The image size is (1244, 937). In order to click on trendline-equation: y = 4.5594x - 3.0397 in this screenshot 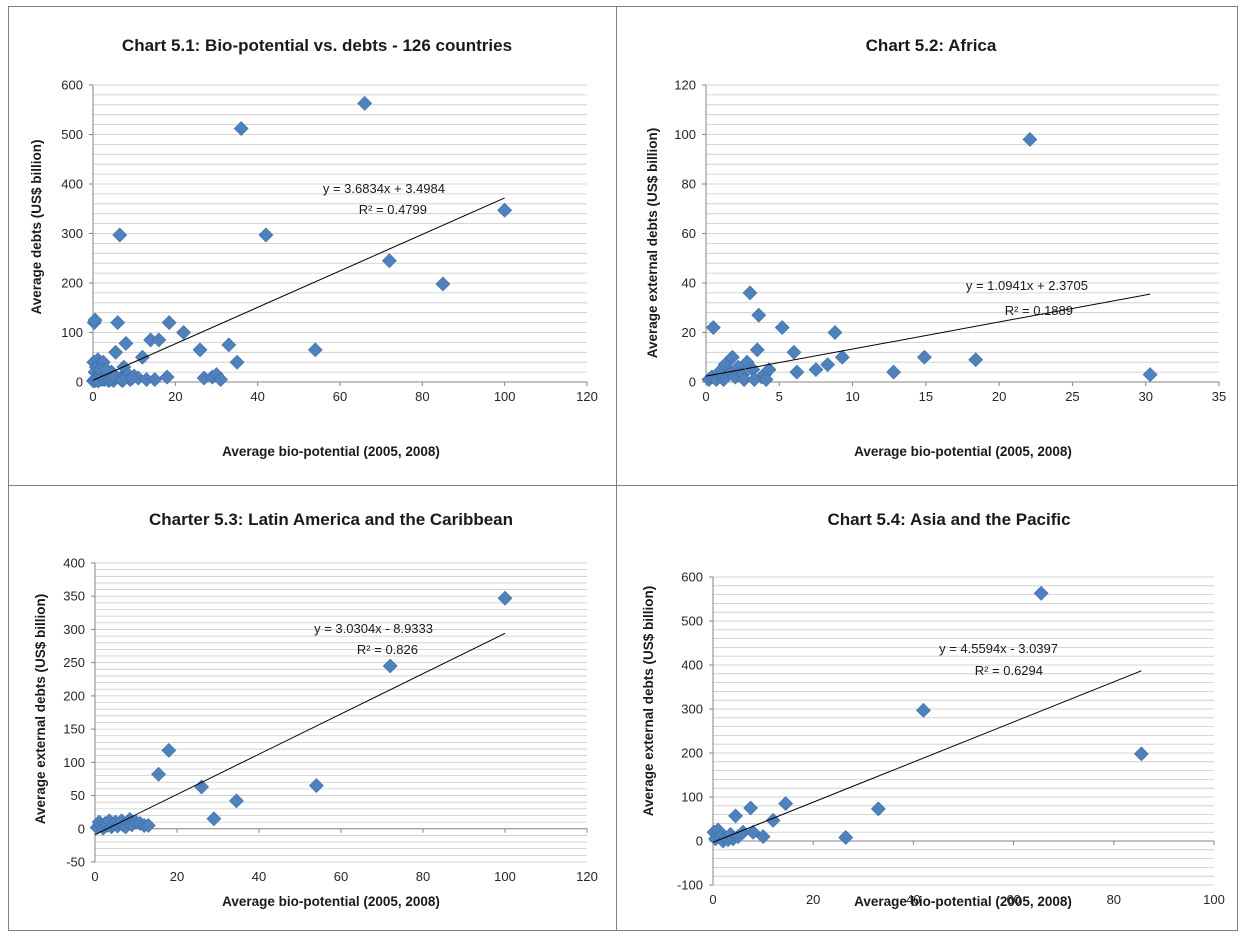, I will do `click(998, 648)`.